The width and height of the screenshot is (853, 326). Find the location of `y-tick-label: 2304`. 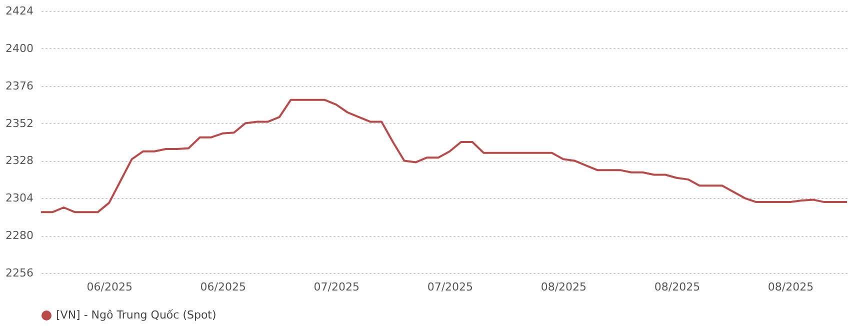

y-tick-label: 2304 is located at coordinates (20, 198).